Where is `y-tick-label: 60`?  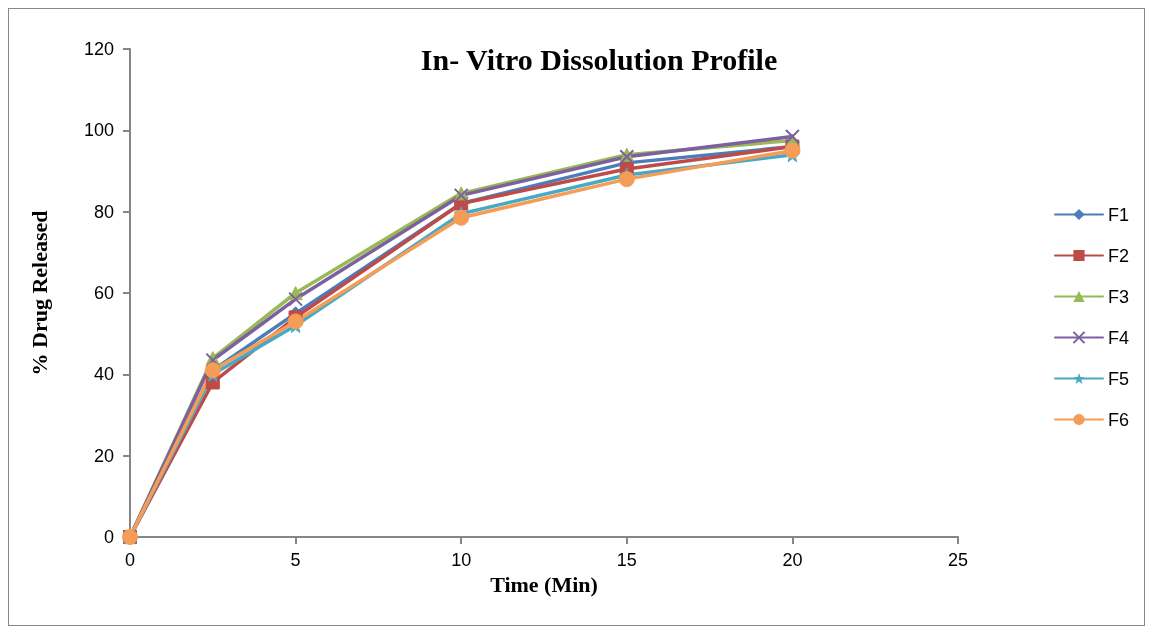
y-tick-label: 60 is located at coordinates (103, 293).